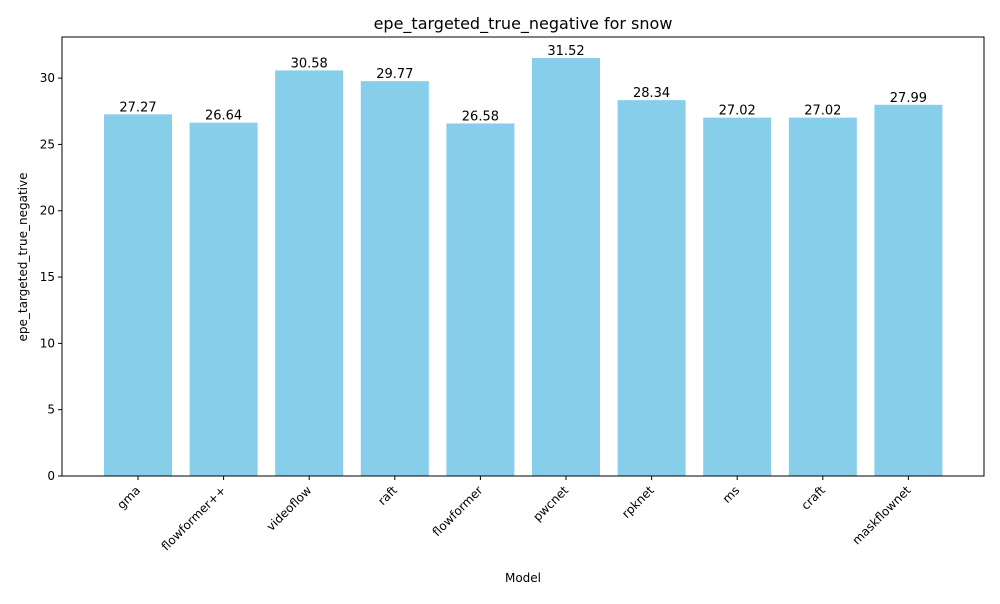 This screenshot has width=1000, height=604. I want to click on bar-flowformer++, so click(223, 299).